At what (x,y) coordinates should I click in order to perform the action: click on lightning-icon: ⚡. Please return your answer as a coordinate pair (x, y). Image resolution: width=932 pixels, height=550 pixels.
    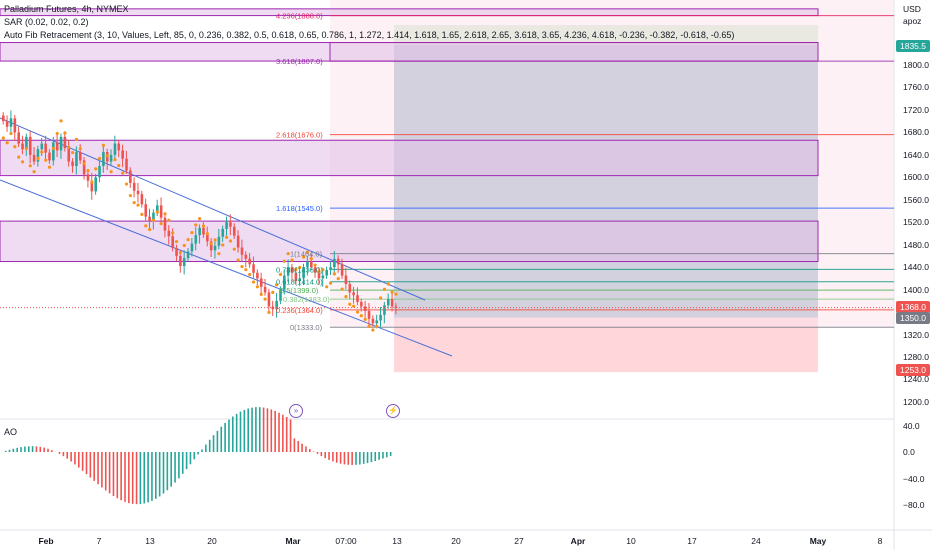
    Looking at the image, I should click on (393, 411).